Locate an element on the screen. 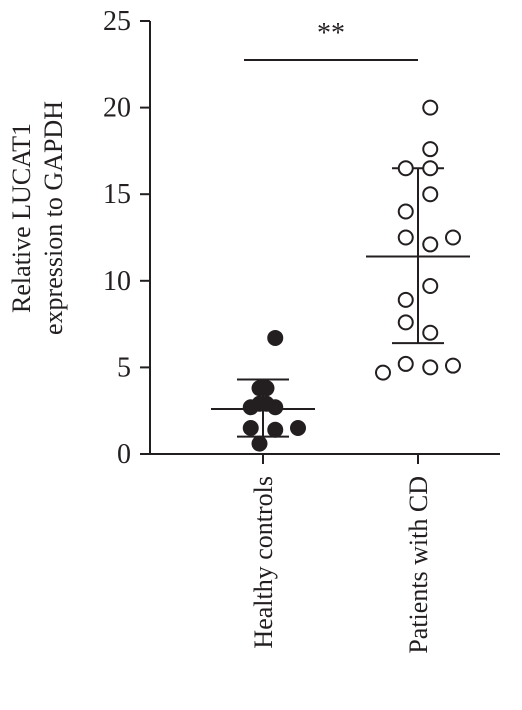 The image size is (522, 710). x-tick-label: Patients with CD is located at coordinates (418, 565).